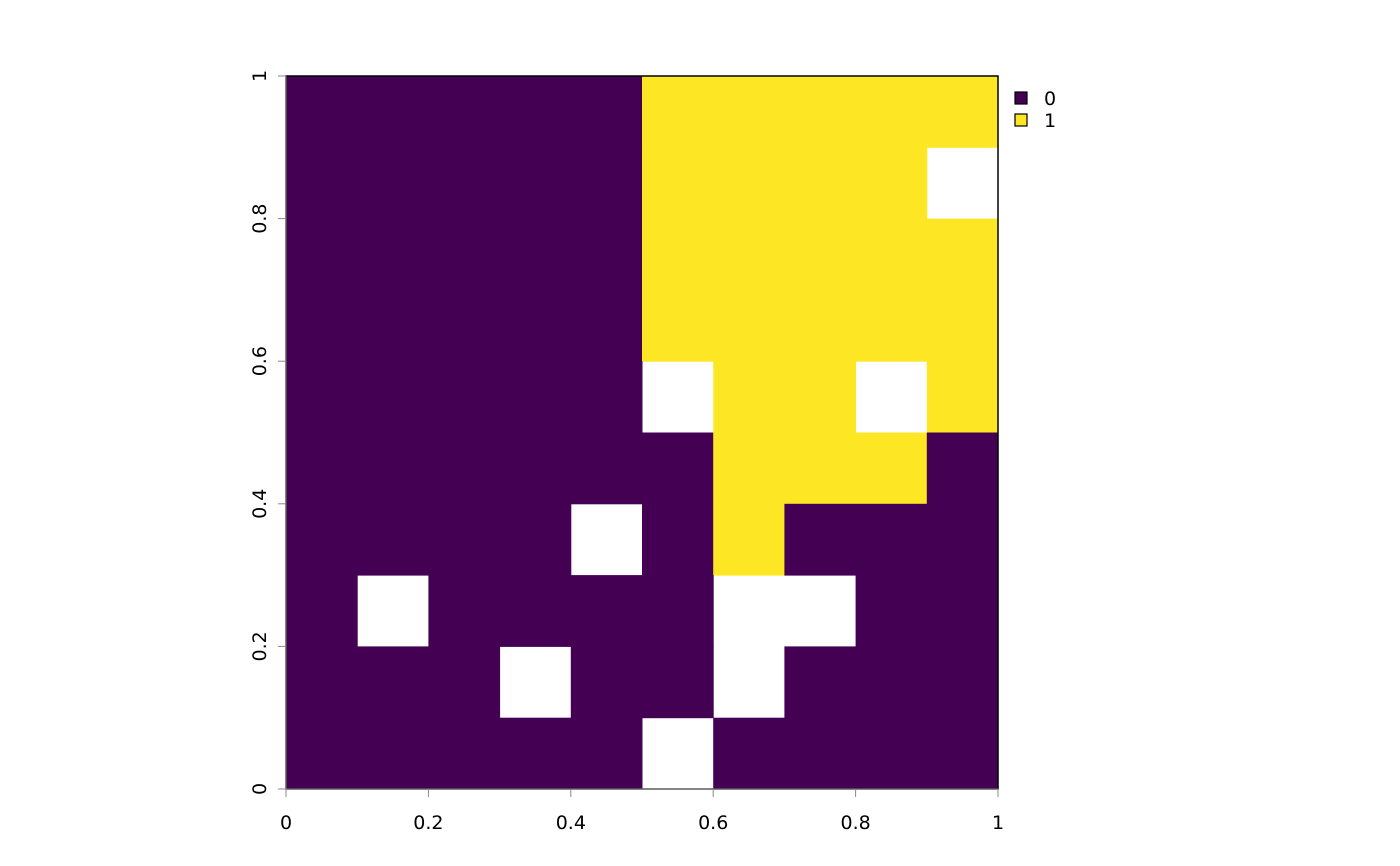 Image resolution: width=1400 pixels, height=866 pixels. Describe the element at coordinates (1050, 121) in the screenshot. I see `legend-label: 1` at that location.